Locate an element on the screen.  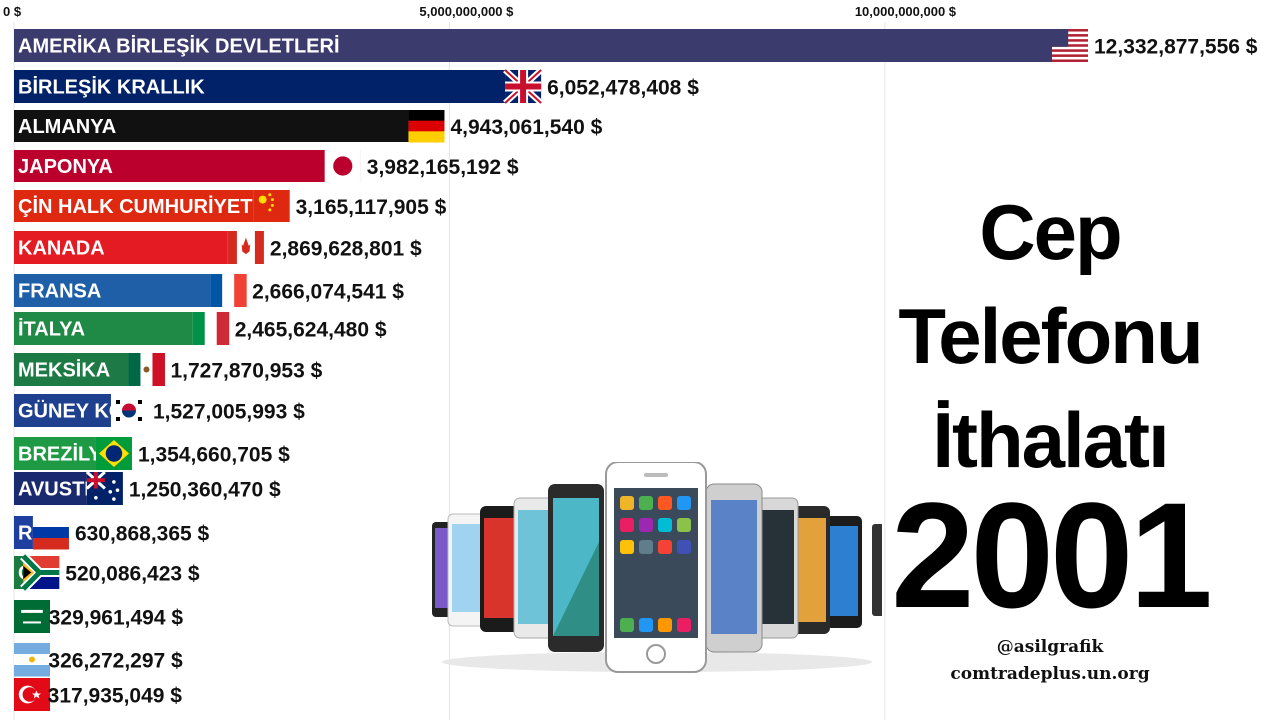
x-tick-label: 10,000,000,000 $ is located at coordinates (906, 11).